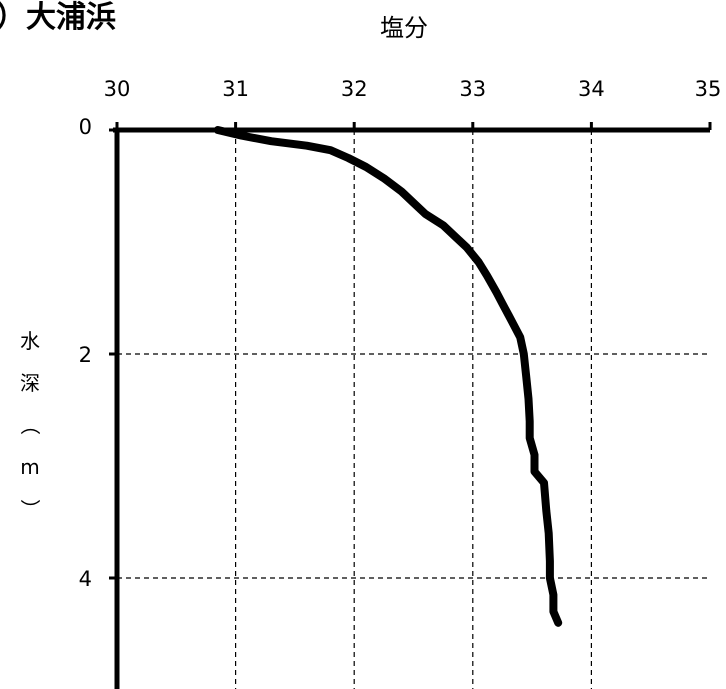  I want to click on y-axis-title-char: 水, so click(30, 341).